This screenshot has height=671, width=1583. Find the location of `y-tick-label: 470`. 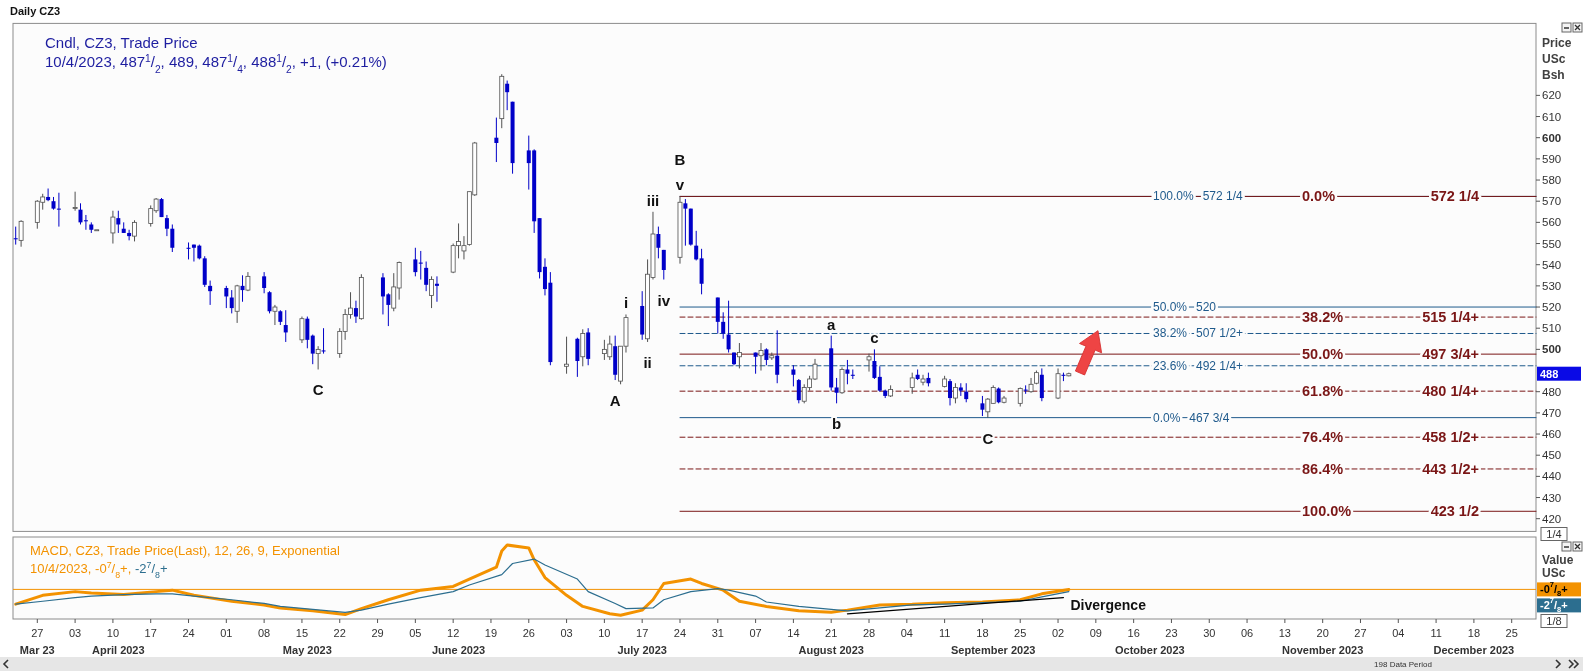

y-tick-label: 470 is located at coordinates (1552, 412).